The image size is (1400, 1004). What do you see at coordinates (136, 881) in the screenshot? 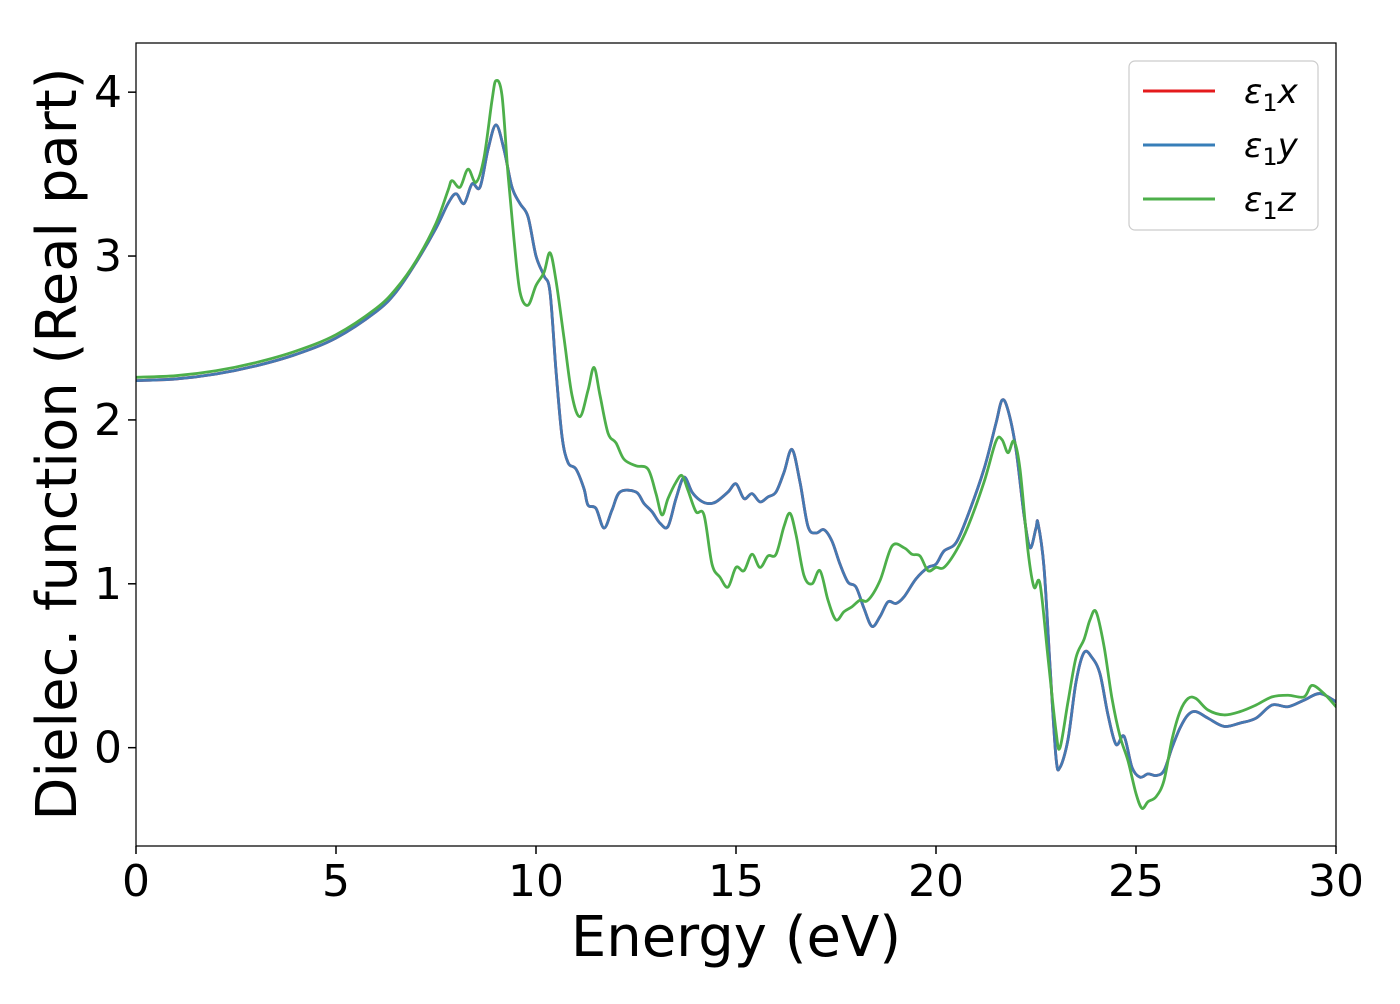
I see `x-tick-label: 0` at bounding box center [136, 881].